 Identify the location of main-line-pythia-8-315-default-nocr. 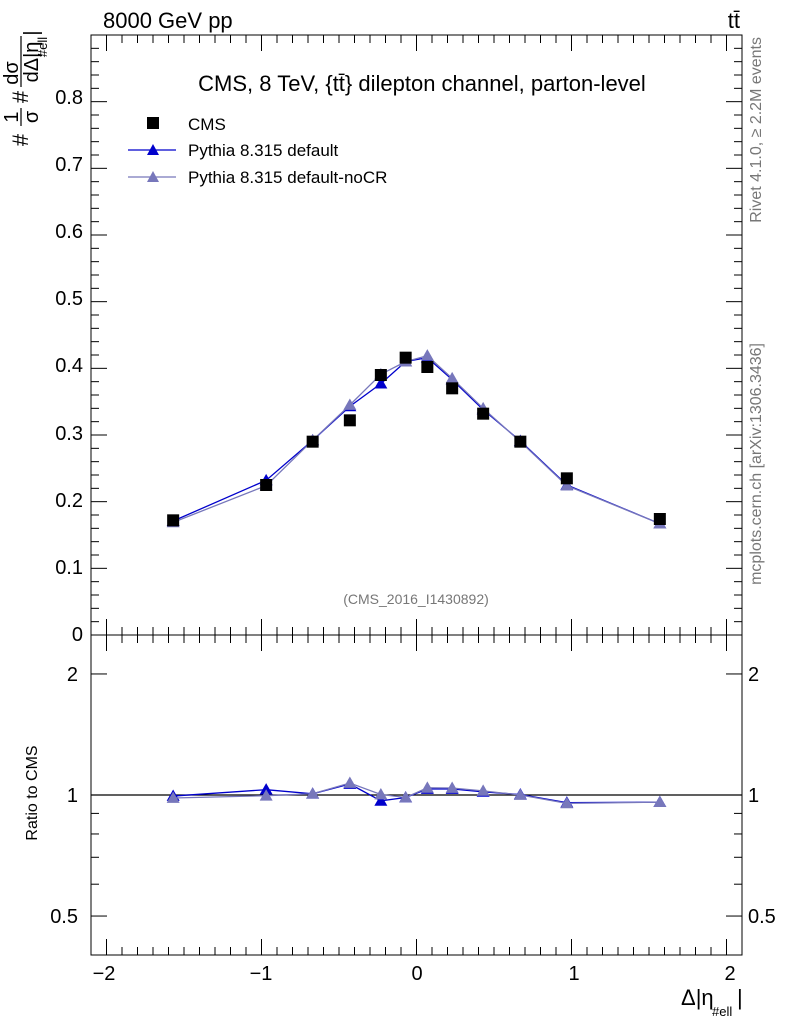
(416, 439).